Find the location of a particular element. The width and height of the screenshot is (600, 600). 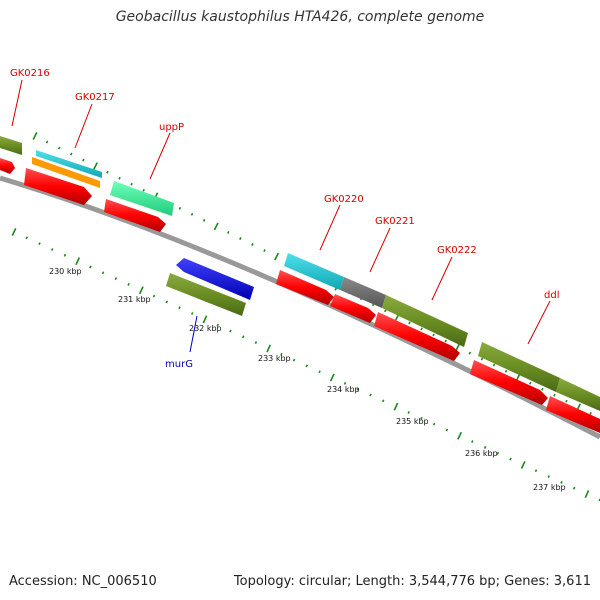

cds-arrow-gk0217 is located at coordinates (58, 186).